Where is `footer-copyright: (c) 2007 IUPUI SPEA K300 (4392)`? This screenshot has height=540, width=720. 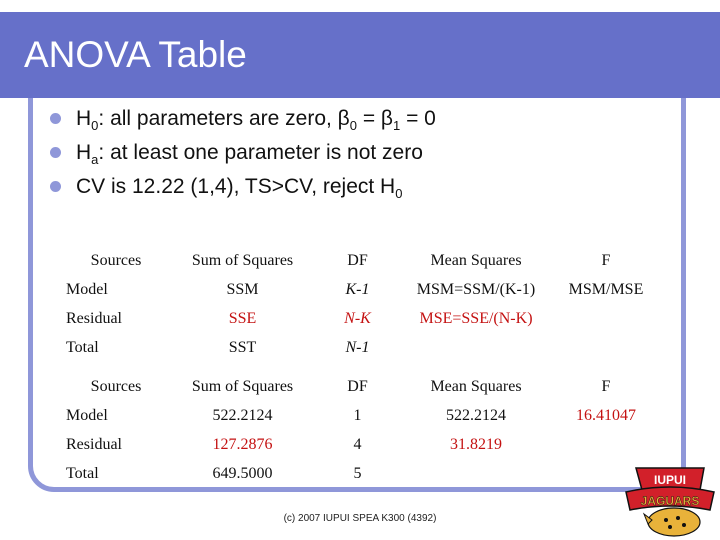
footer-copyright: (c) 2007 IUPUI SPEA K300 (4392) is located at coordinates (360, 518).